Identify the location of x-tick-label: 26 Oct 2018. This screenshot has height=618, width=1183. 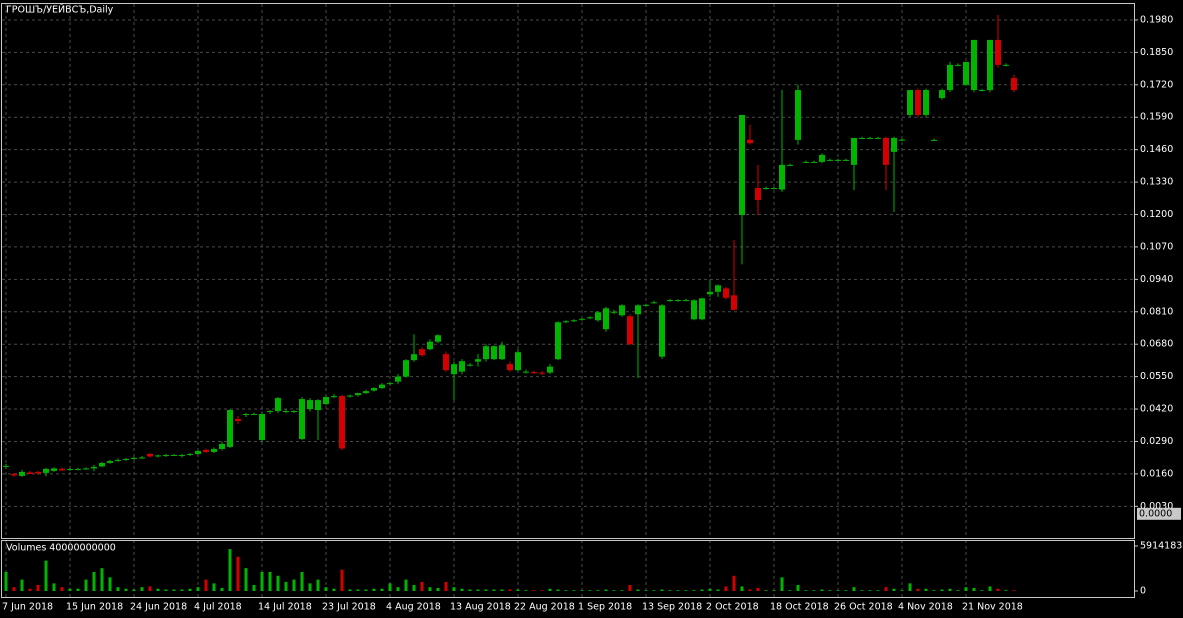
(863, 607).